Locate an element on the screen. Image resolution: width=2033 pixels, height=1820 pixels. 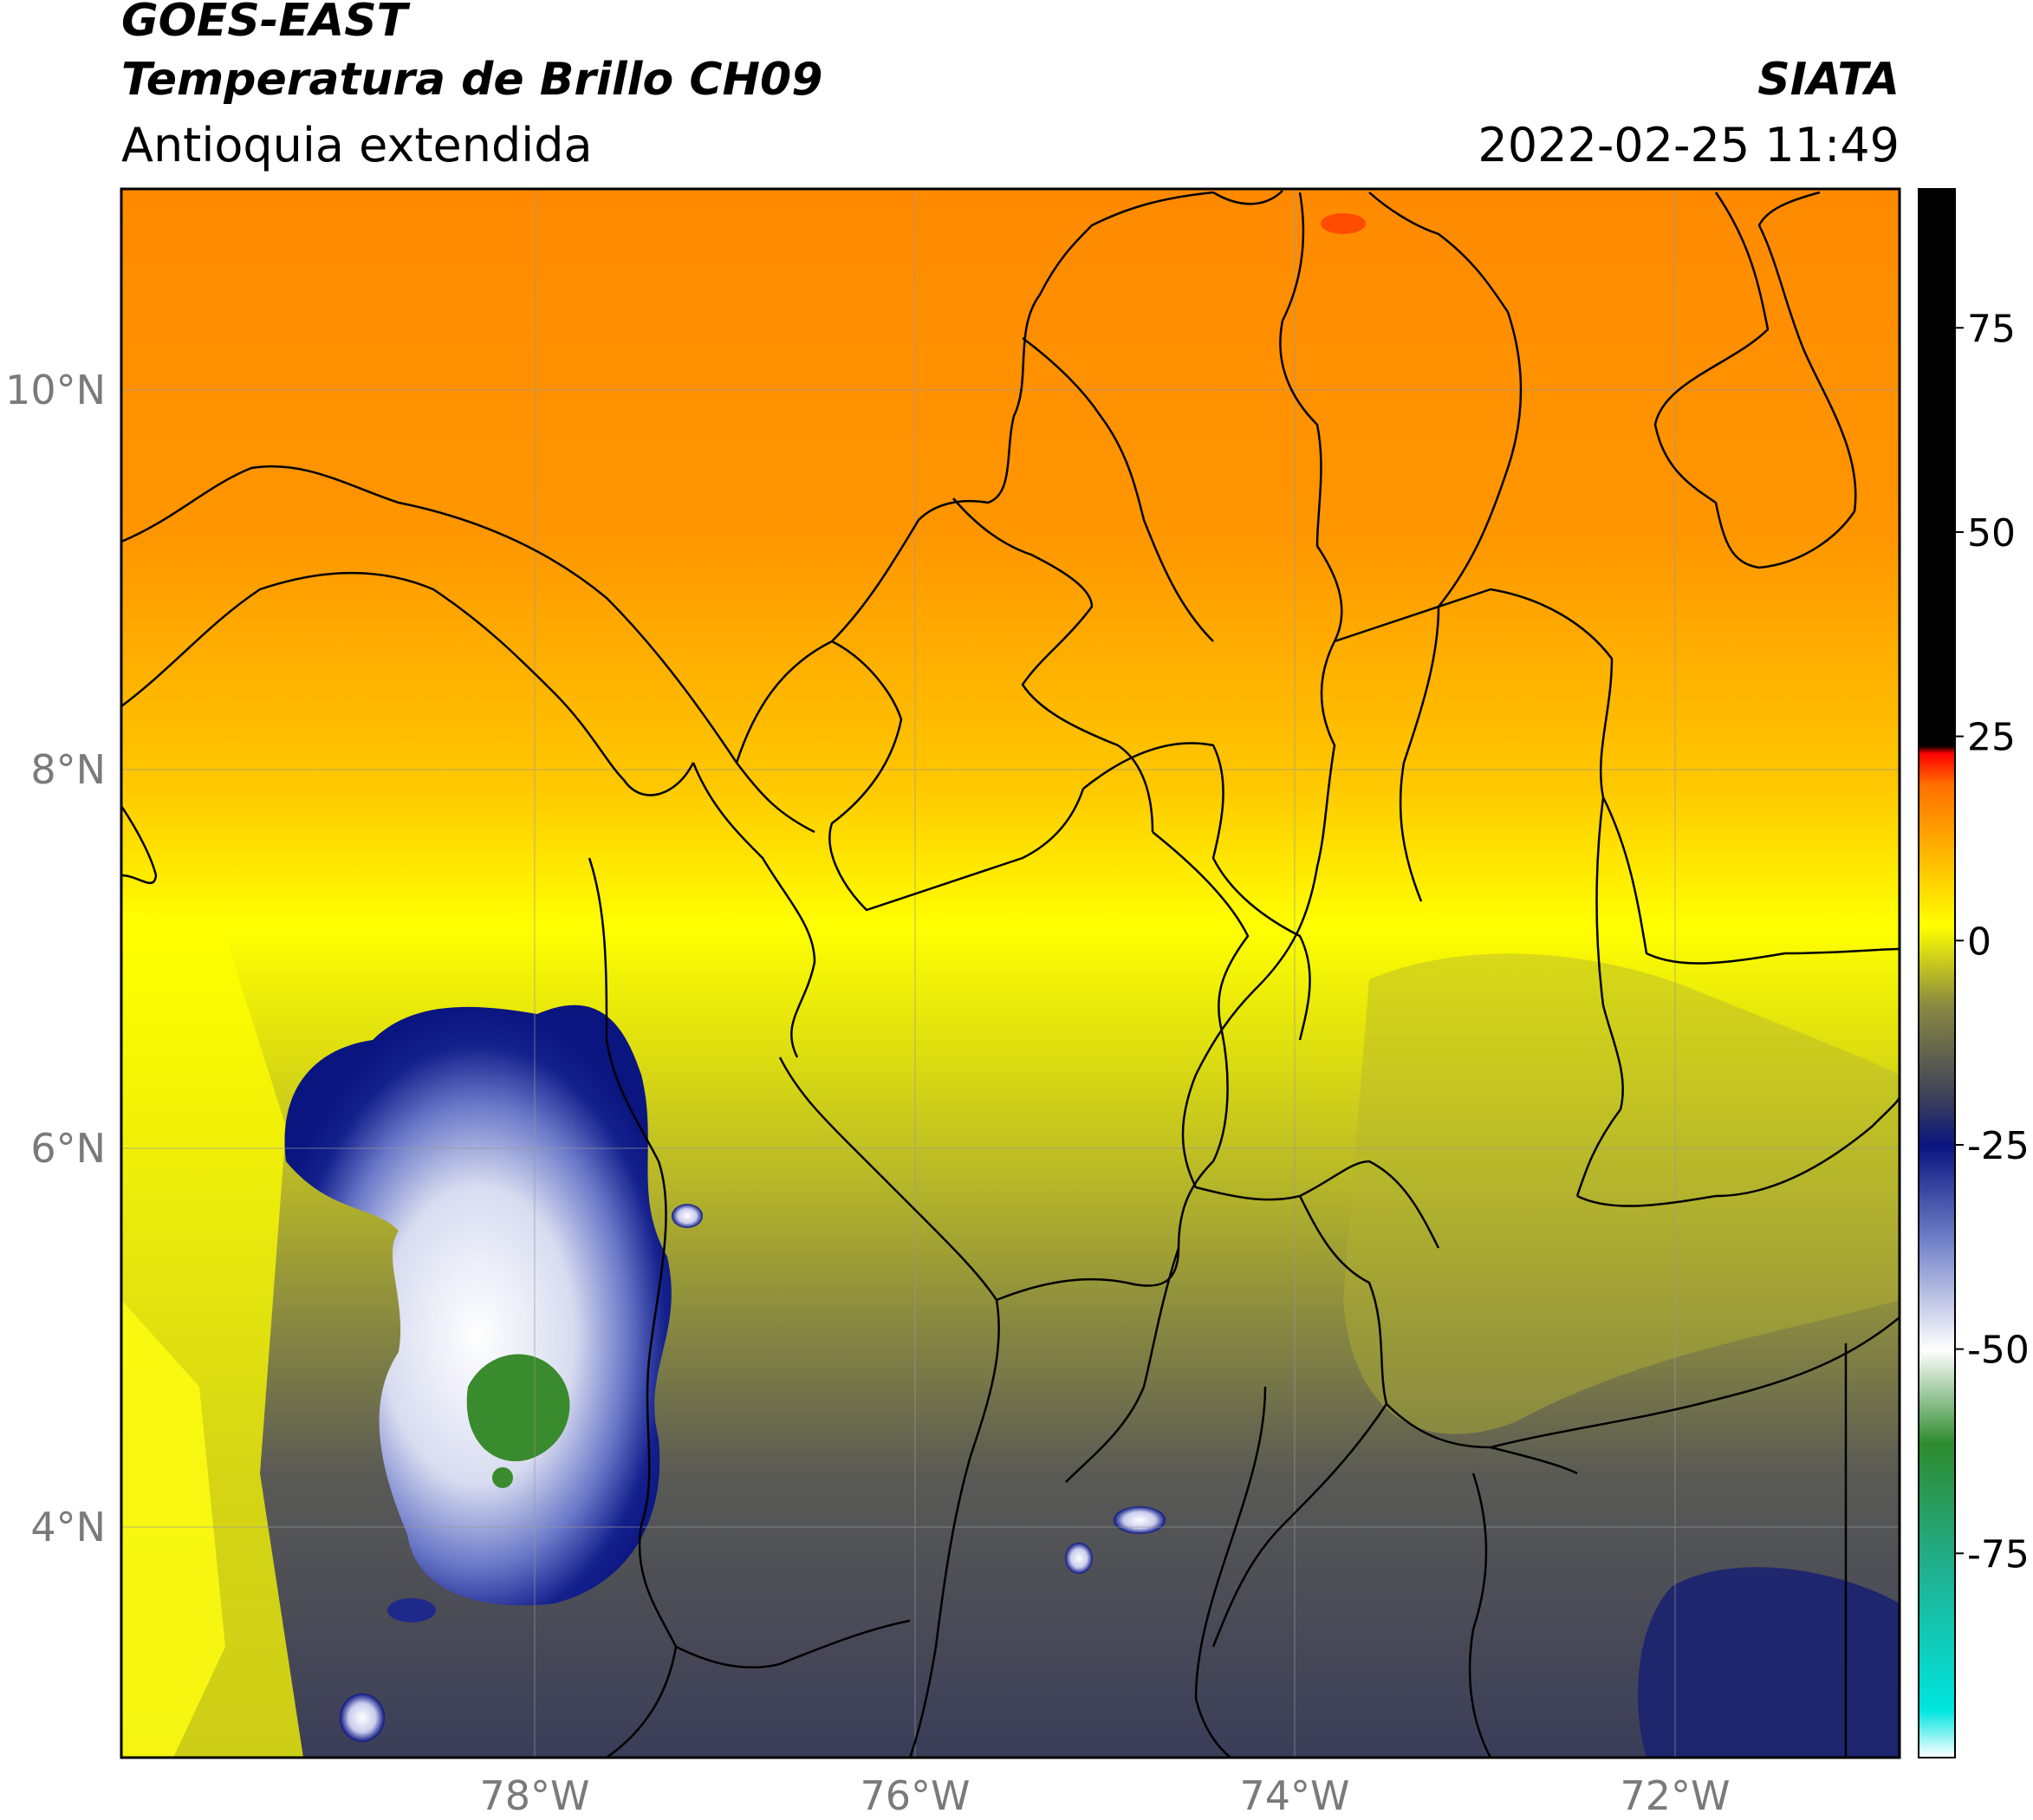
colorbar-gradient is located at coordinates (1937, 973).